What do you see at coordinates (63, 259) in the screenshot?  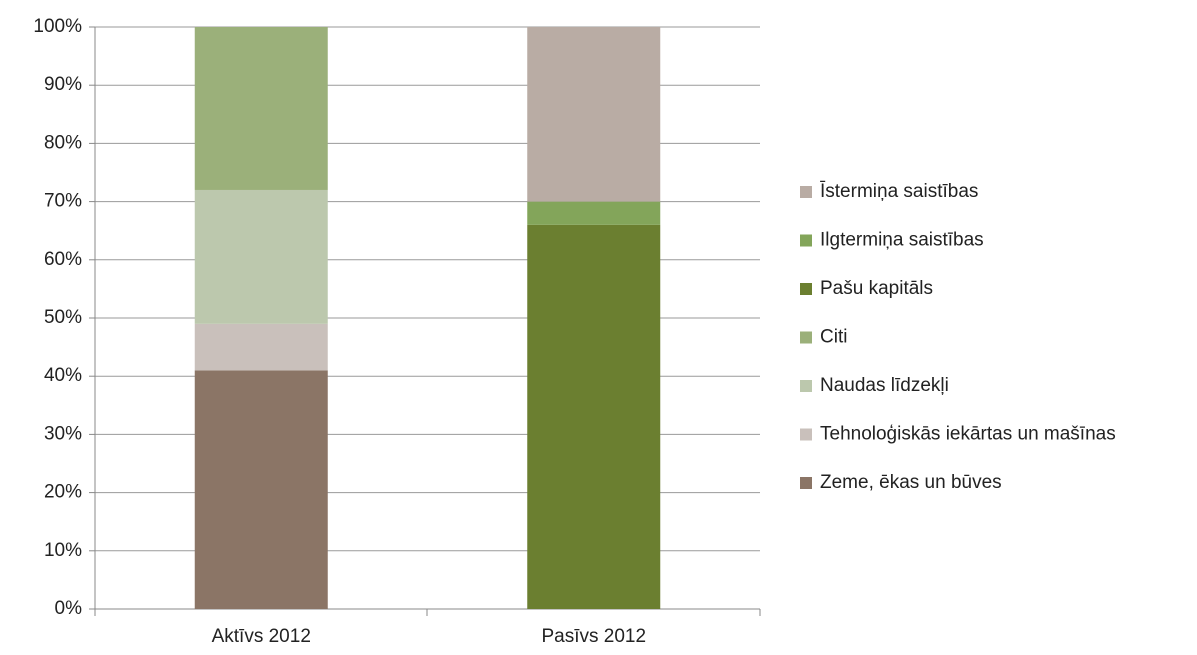 I see `y-tick-label: 60%` at bounding box center [63, 259].